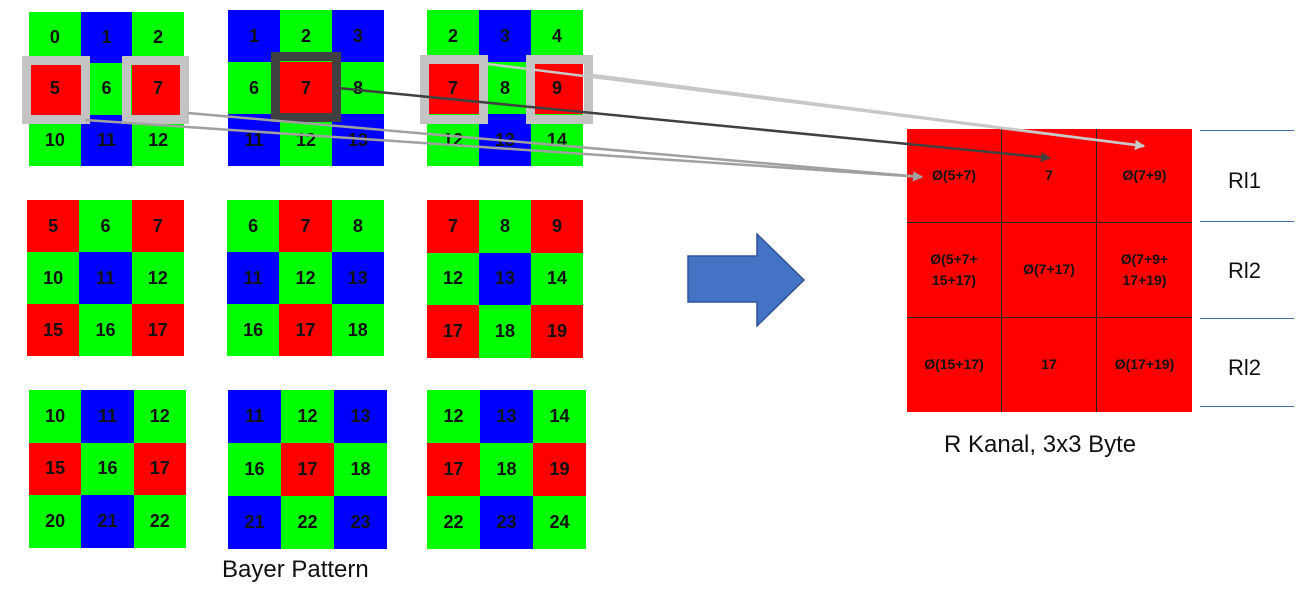  What do you see at coordinates (557, 226) in the screenshot?
I see `pixel-cell: 9` at bounding box center [557, 226].